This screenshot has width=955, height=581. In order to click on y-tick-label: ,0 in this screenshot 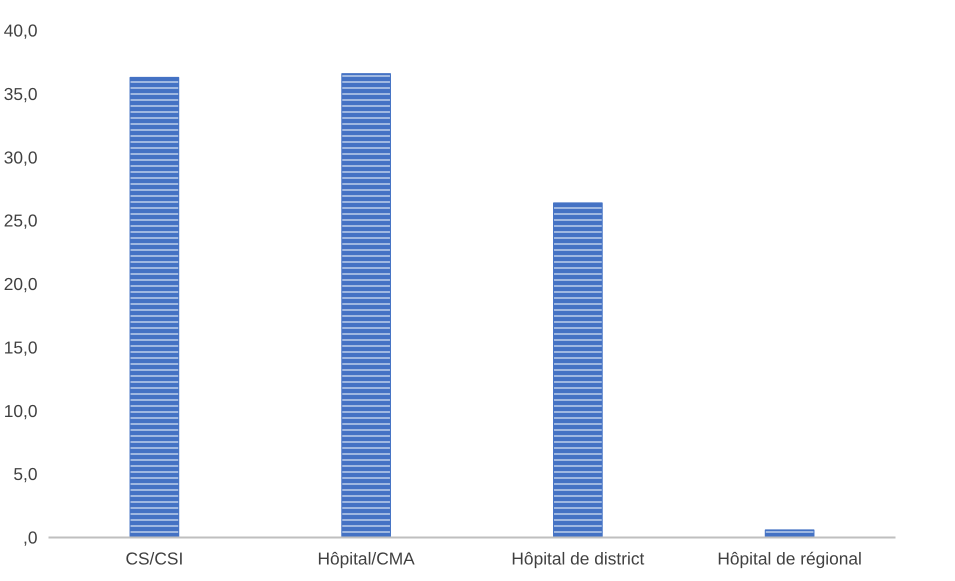, I will do `click(30, 538)`.